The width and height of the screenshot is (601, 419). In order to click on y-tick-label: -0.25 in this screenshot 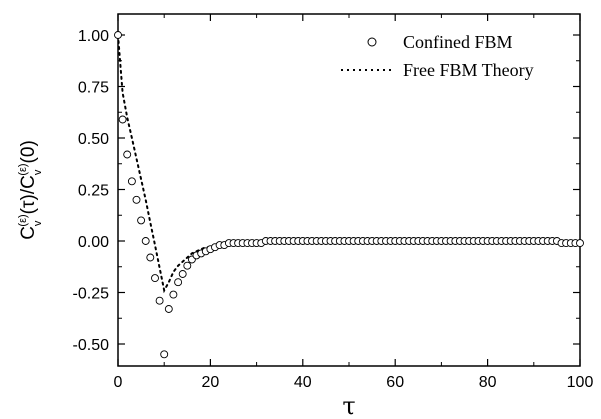, I will do `click(91, 294)`.